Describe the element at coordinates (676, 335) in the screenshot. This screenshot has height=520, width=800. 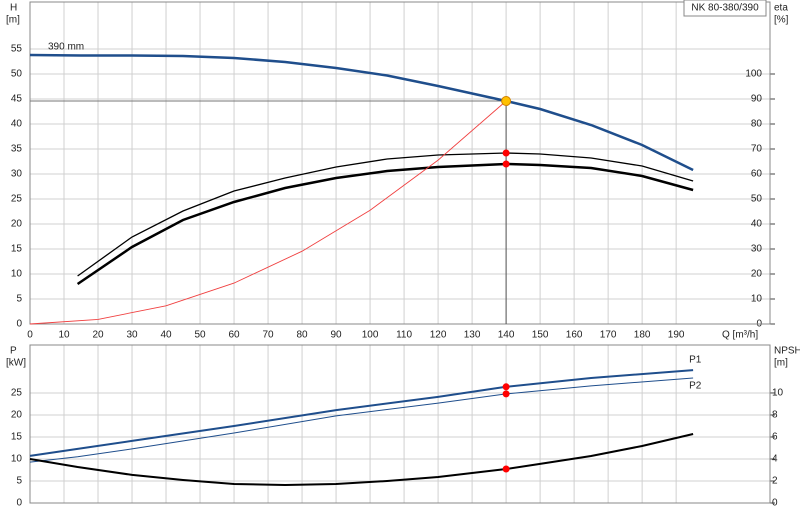
I see `x-tick-label: 190` at that location.